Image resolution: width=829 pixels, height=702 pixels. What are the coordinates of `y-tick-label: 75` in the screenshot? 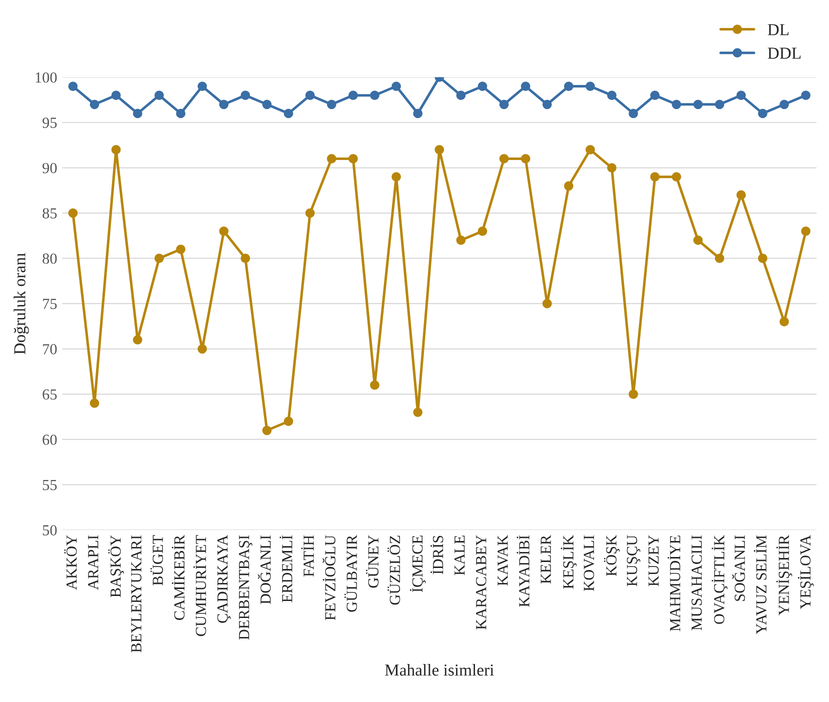 It's located at (50, 304).